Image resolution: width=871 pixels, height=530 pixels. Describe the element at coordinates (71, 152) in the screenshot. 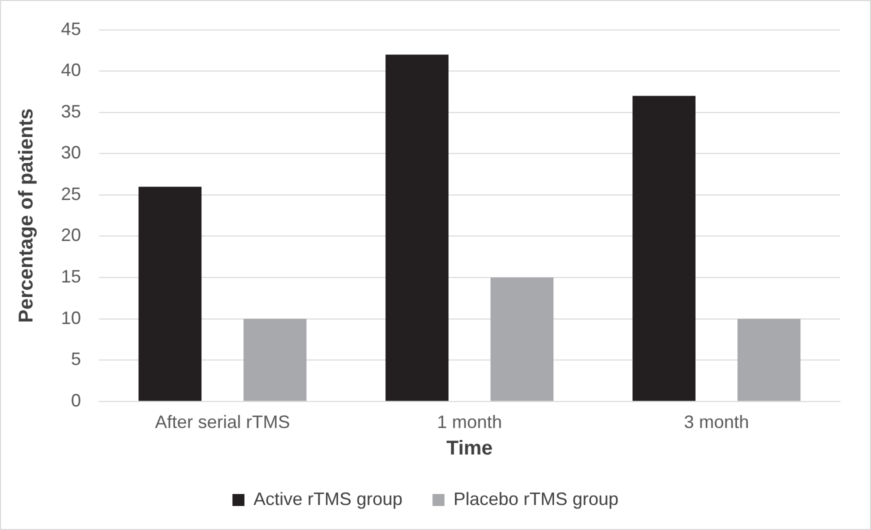

I see `y-tick-label: 30` at that location.